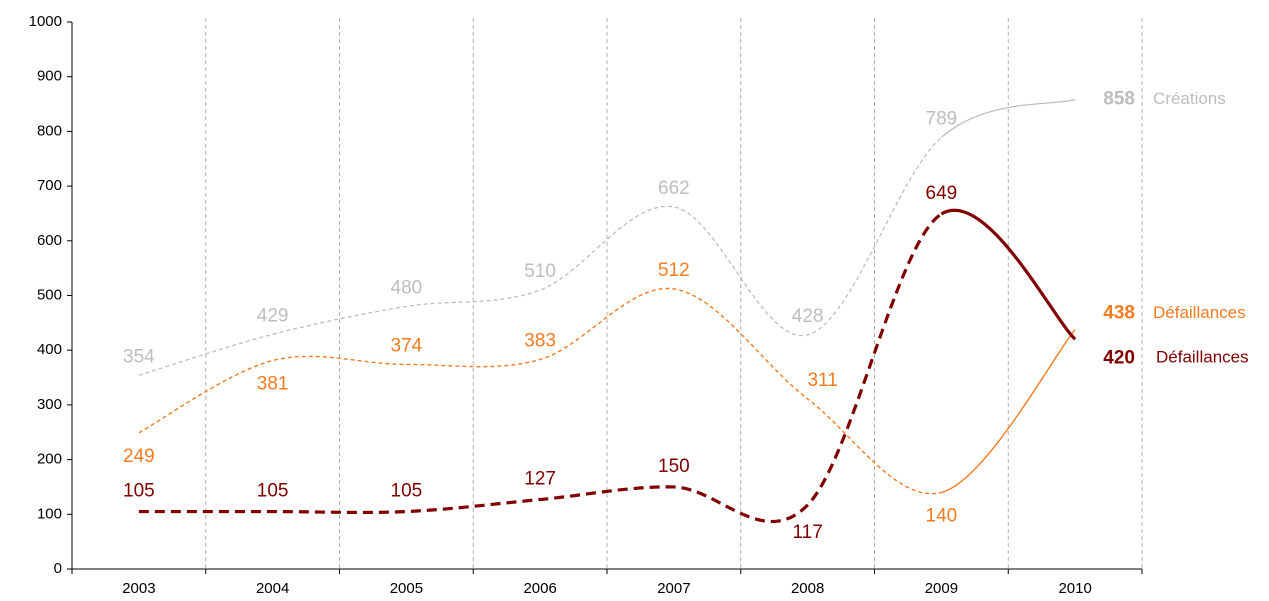  What do you see at coordinates (673, 588) in the screenshot?
I see `x-tick-label: 2007` at bounding box center [673, 588].